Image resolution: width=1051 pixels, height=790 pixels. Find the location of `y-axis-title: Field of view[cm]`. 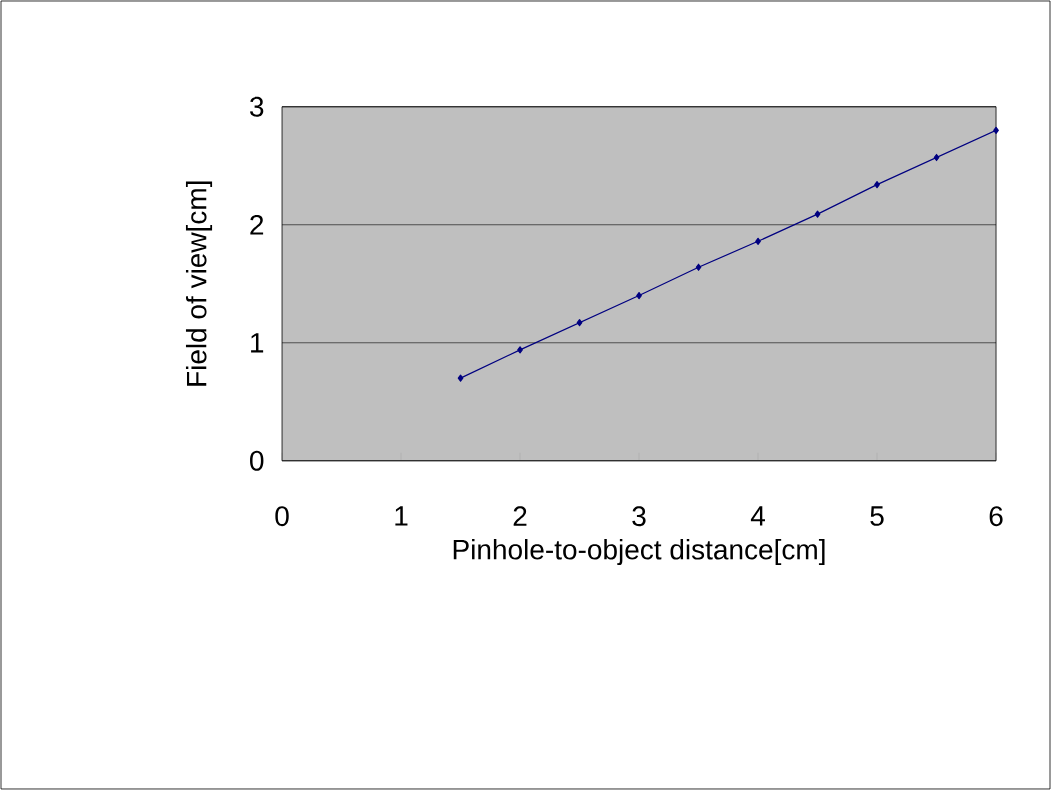

y-axis-title: Field of view[cm] is located at coordinates (199, 283).